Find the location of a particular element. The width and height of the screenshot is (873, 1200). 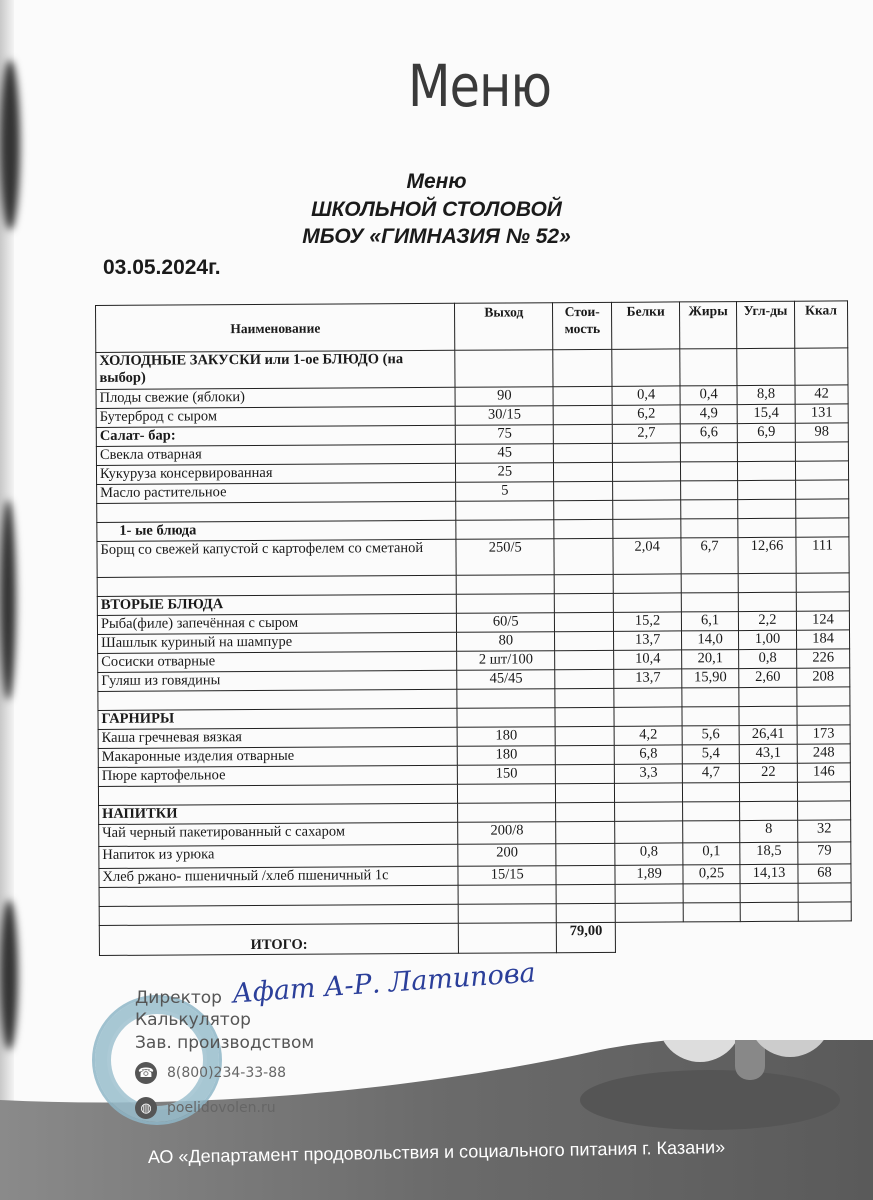

col-header-protein: Белки is located at coordinates (645, 325).